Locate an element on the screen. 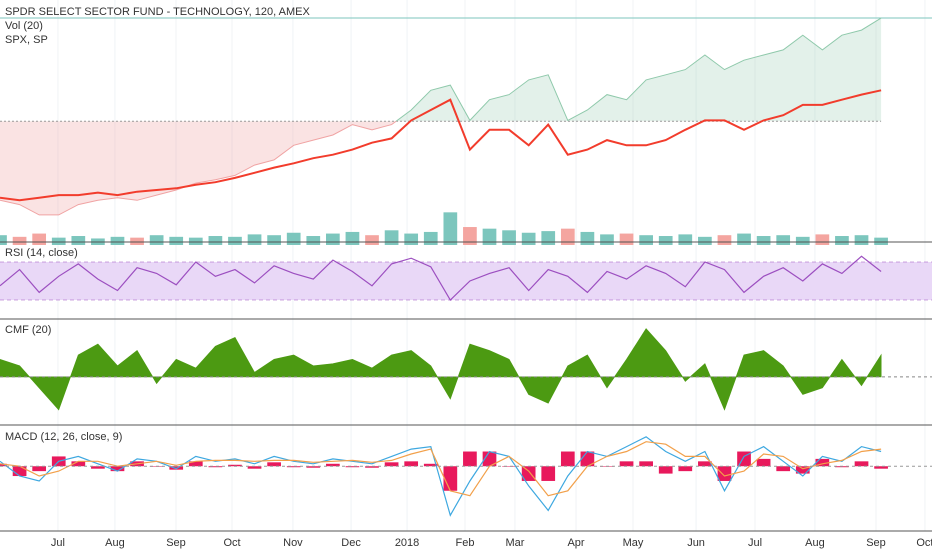 The height and width of the screenshot is (550, 932). x-tick-label: Apr is located at coordinates (575, 543).